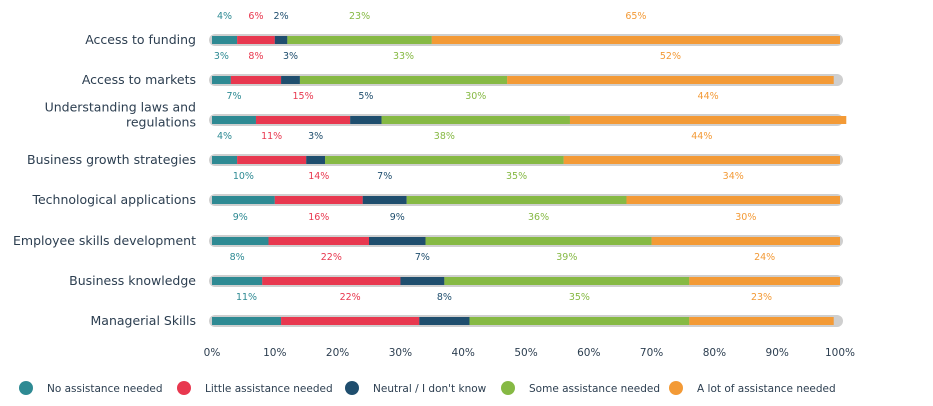 This screenshot has width=933, height=406. I want to click on category-label: Business growth strategies, so click(111, 159).